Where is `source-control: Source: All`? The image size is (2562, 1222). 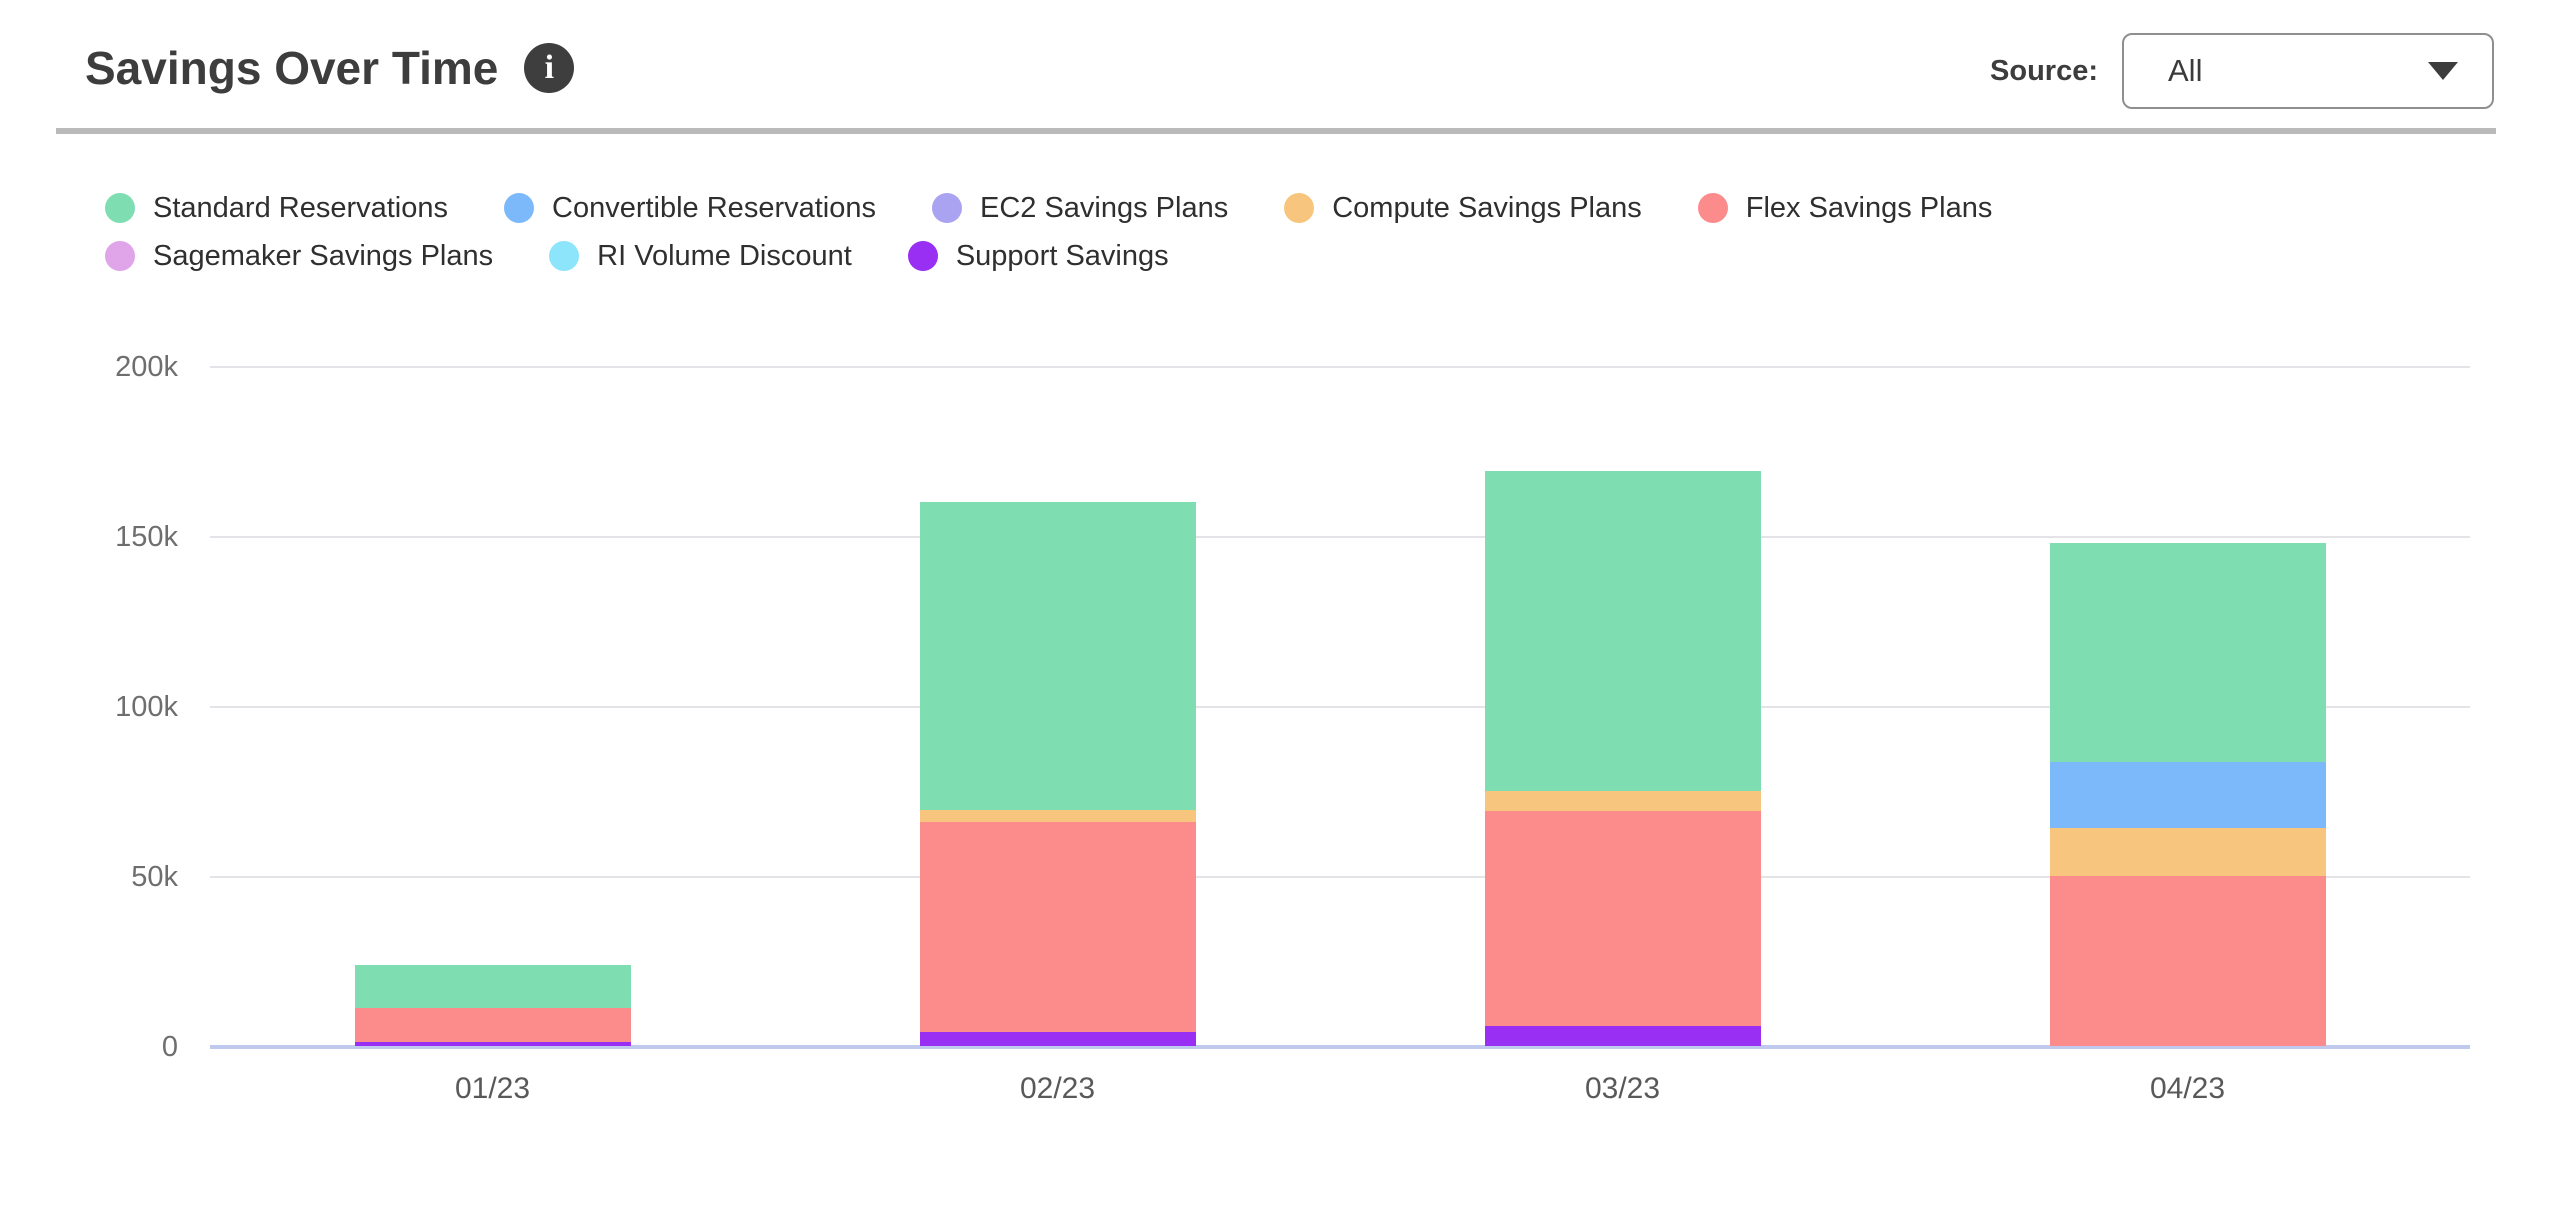
source-control: Source: All is located at coordinates (2242, 71).